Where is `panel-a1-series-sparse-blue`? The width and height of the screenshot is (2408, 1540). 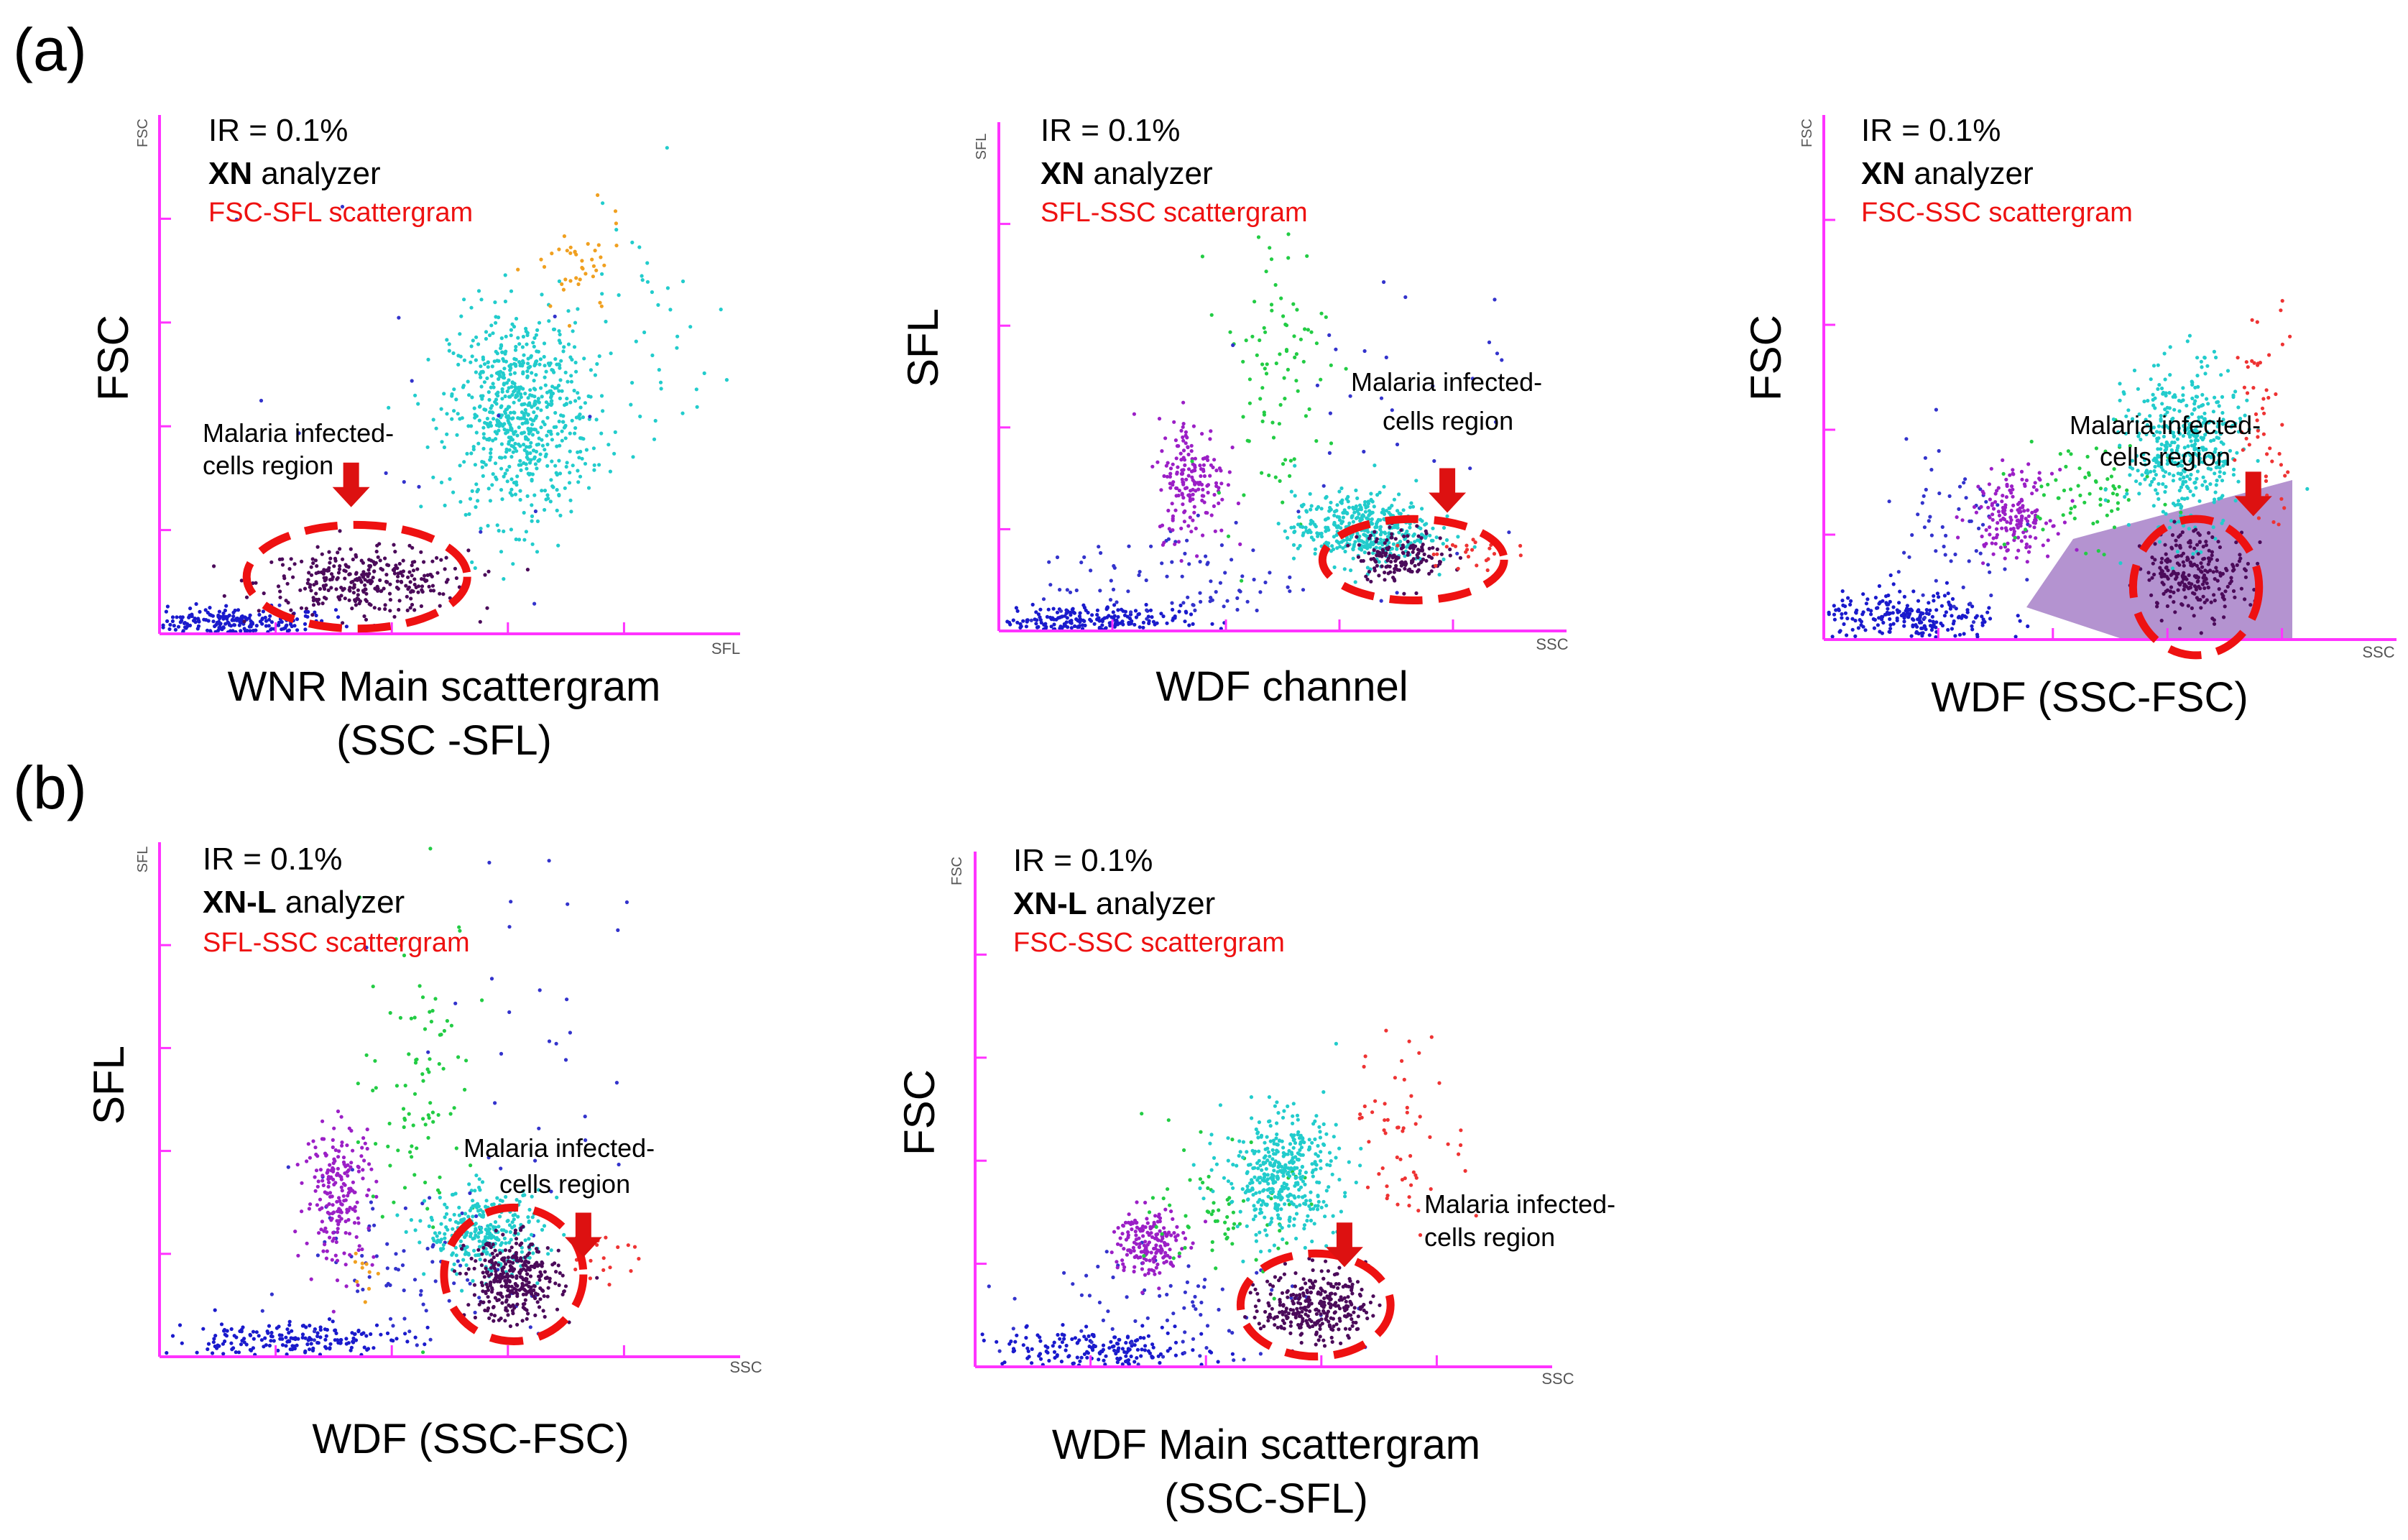 panel-a1-series-sparse-blue is located at coordinates (413, 406).